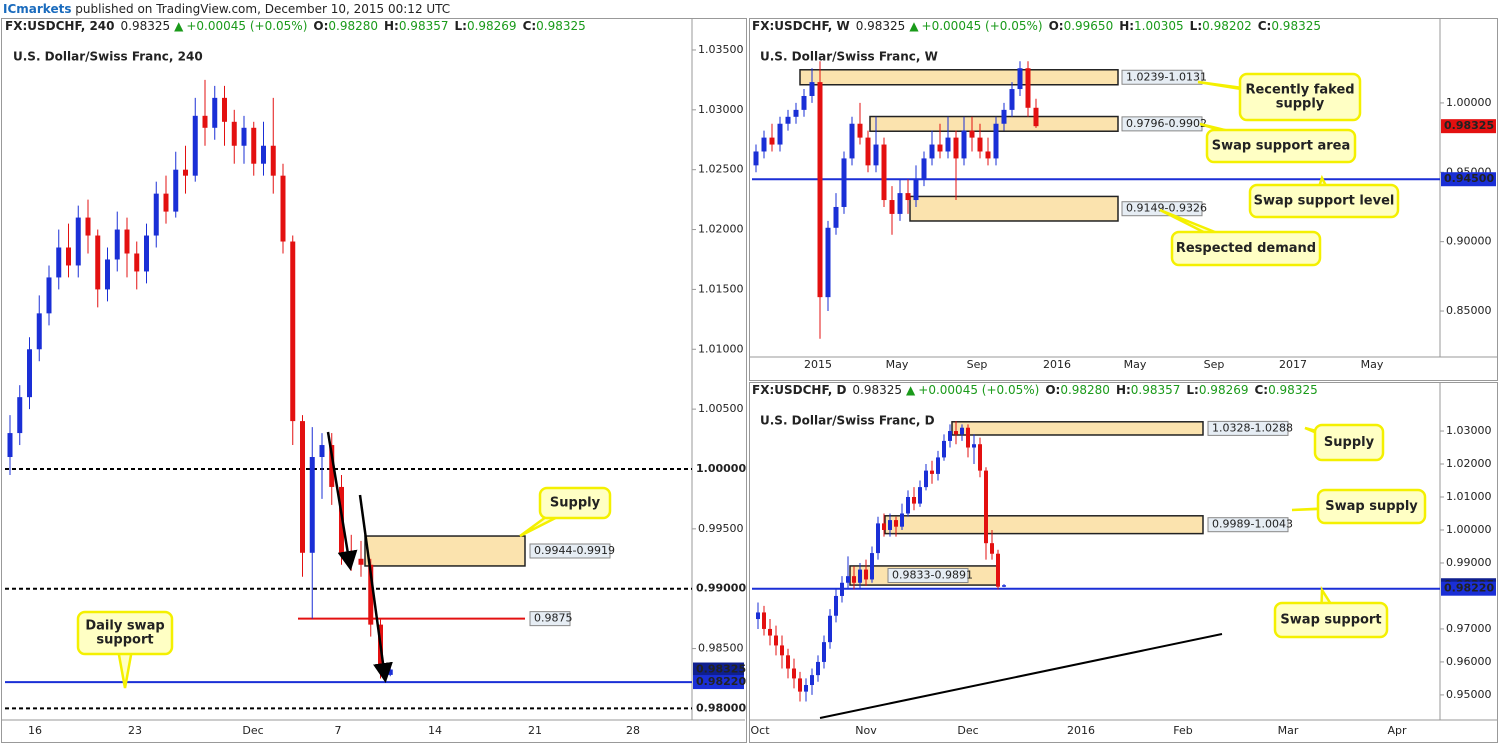 The image size is (1499, 744). What do you see at coordinates (338, 730) in the screenshot?
I see `x-tick-label: 7` at bounding box center [338, 730].